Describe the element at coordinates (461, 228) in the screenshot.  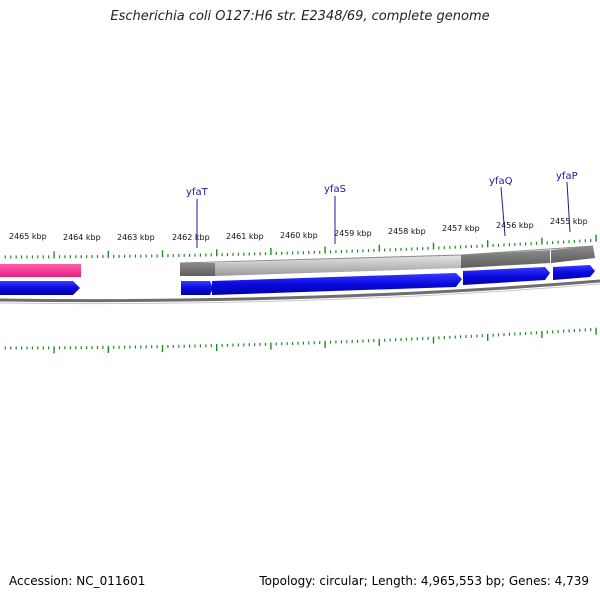
I see `ruler-label: 2457 kbp` at that location.